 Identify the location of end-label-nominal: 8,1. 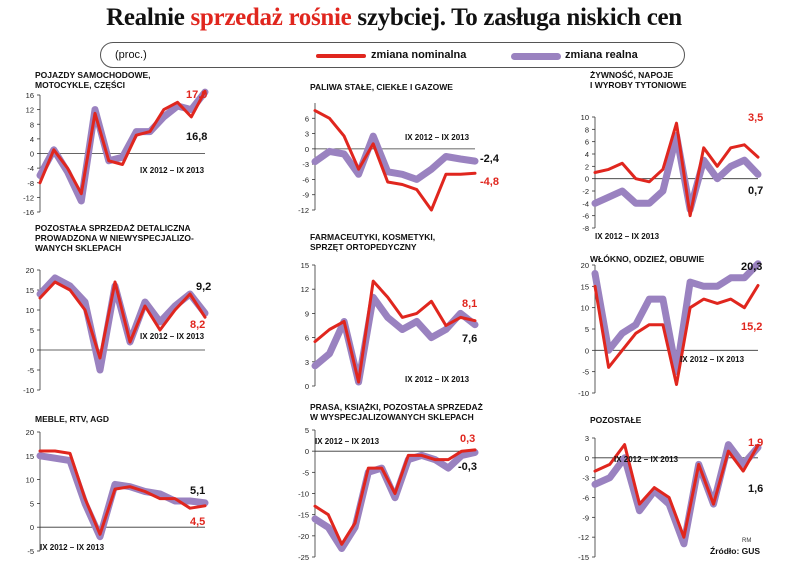
(469, 304).